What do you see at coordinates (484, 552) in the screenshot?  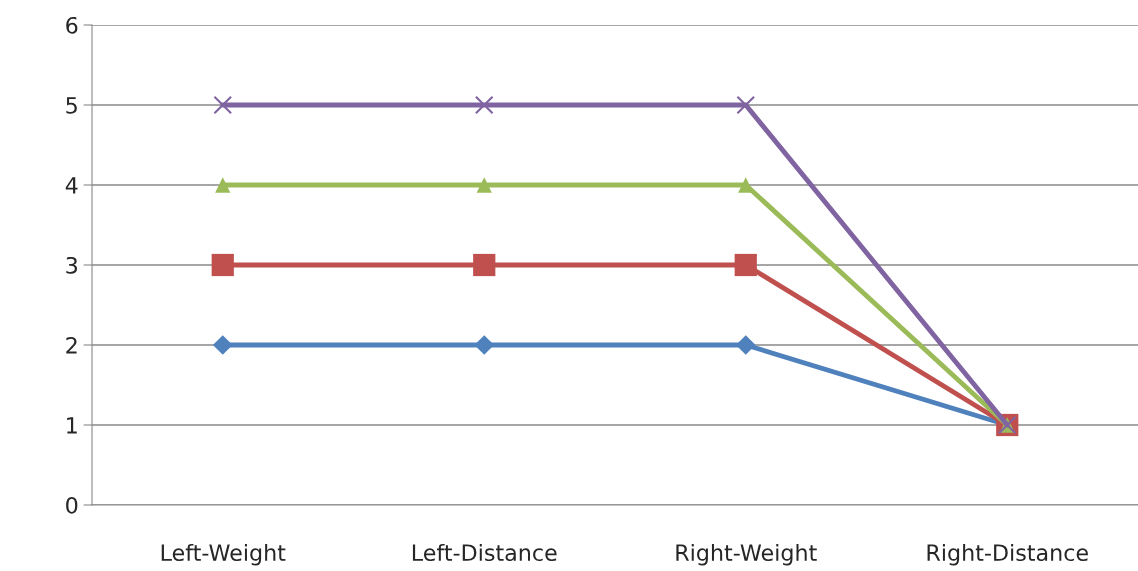 I see `x-tick-label: Left-Distance` at bounding box center [484, 552].